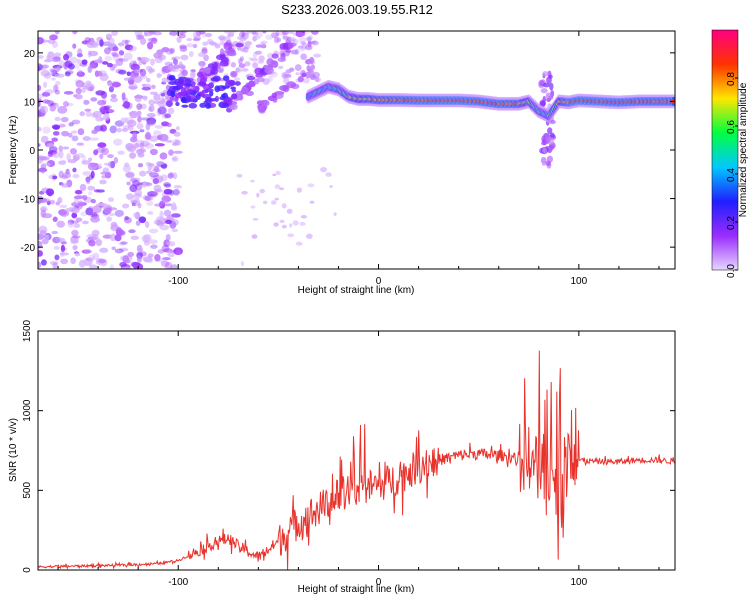  What do you see at coordinates (13, 450) in the screenshot?
I see `snr-ylabel: SNR (10 * v/v)` at bounding box center [13, 450].